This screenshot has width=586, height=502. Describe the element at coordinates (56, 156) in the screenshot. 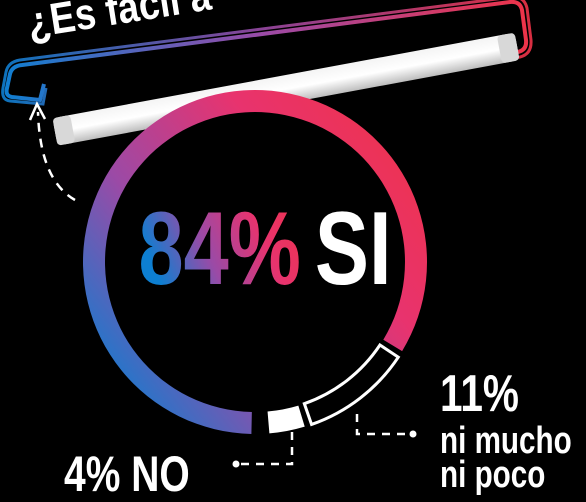

I see `arrow` at that location.